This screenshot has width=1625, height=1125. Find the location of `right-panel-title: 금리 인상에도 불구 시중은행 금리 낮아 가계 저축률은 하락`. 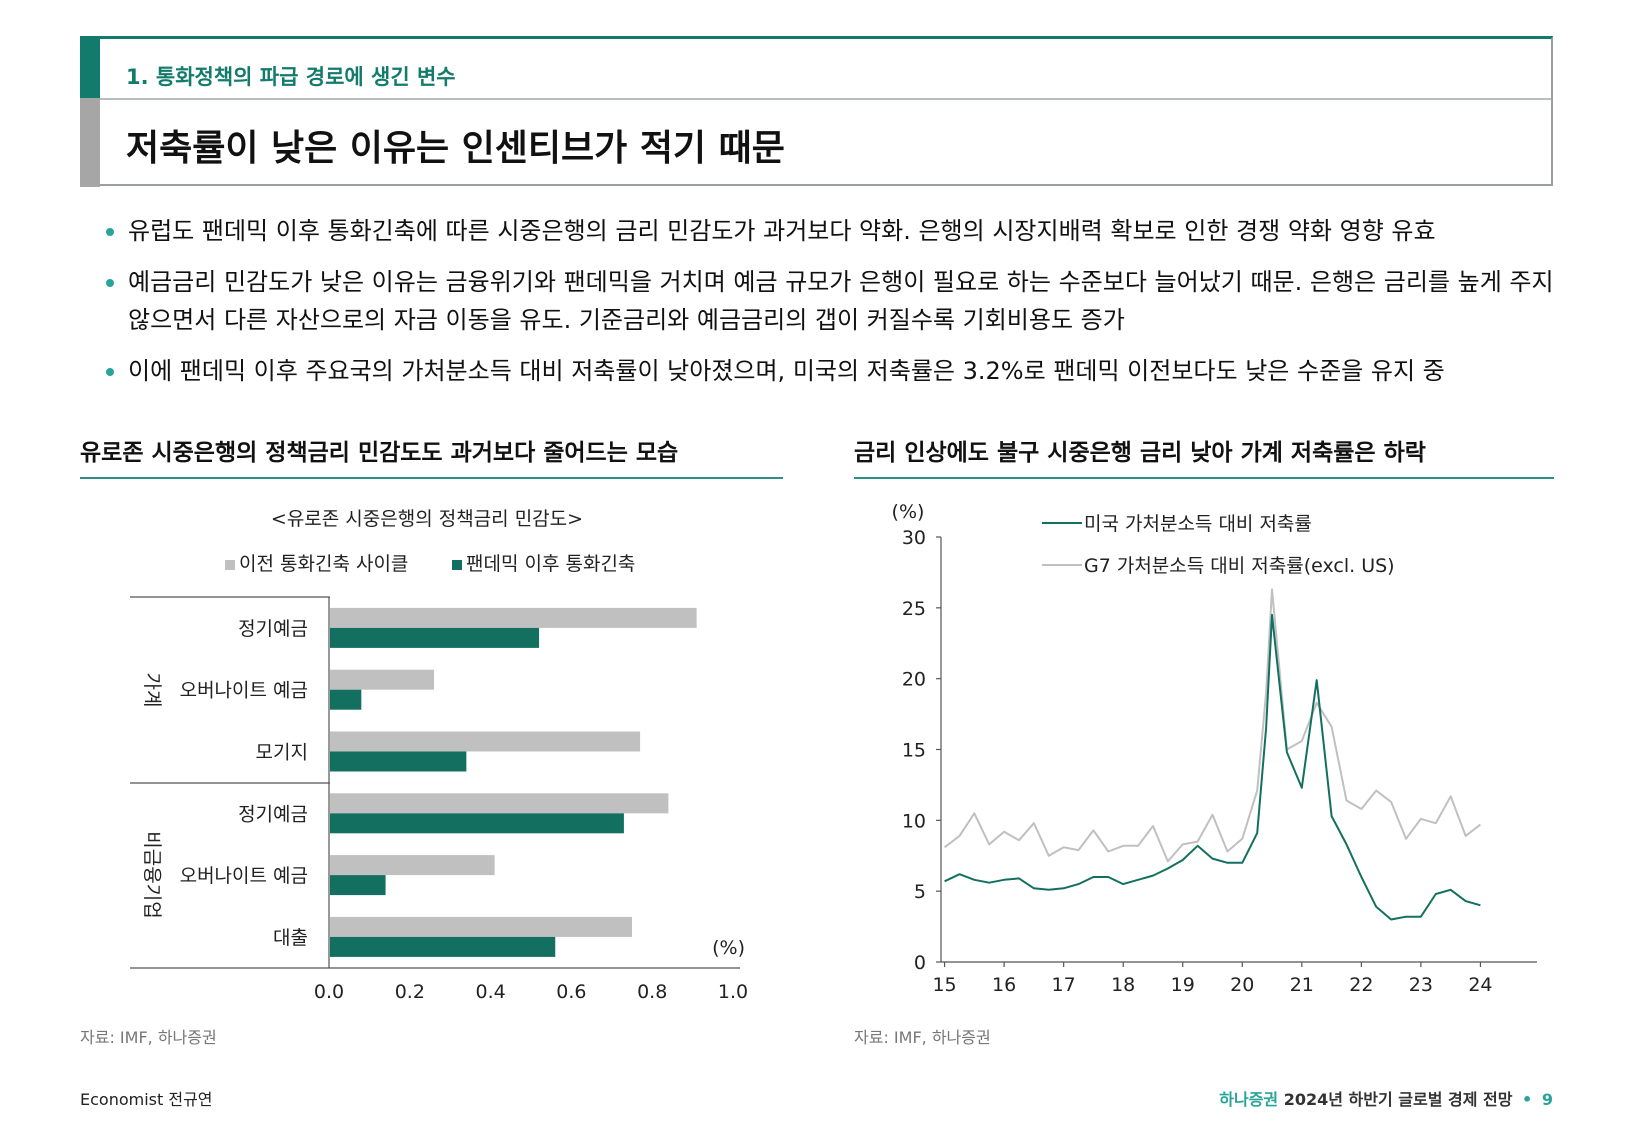

right-panel-title: 금리 인상에도 불구 시중은행 금리 낮아 가계 저축률은 하락 is located at coordinates (1140, 453).